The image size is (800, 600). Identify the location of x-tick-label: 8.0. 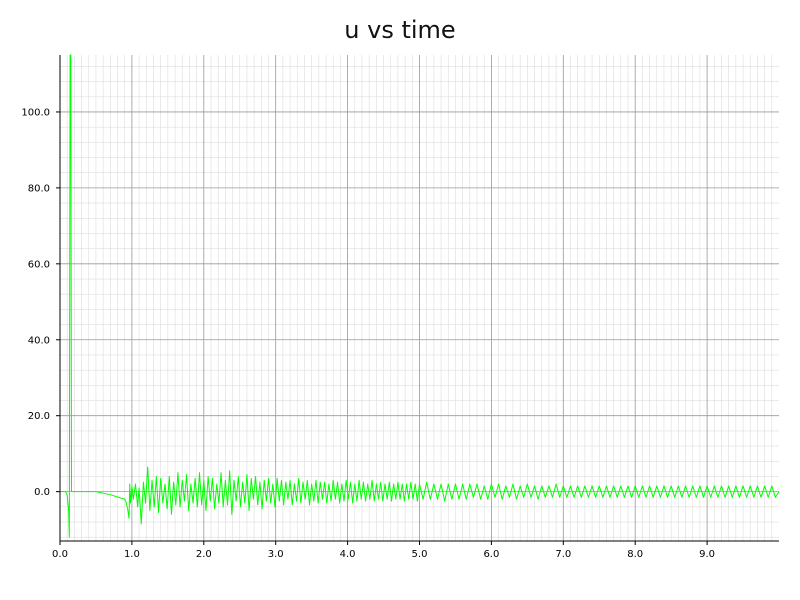
(635, 554).